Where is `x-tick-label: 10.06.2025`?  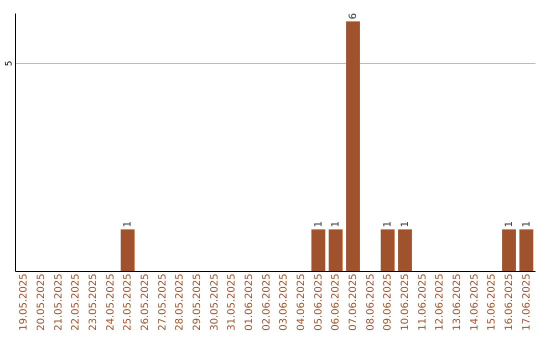
x-tick-label: 10.06.2025 is located at coordinates (405, 302).